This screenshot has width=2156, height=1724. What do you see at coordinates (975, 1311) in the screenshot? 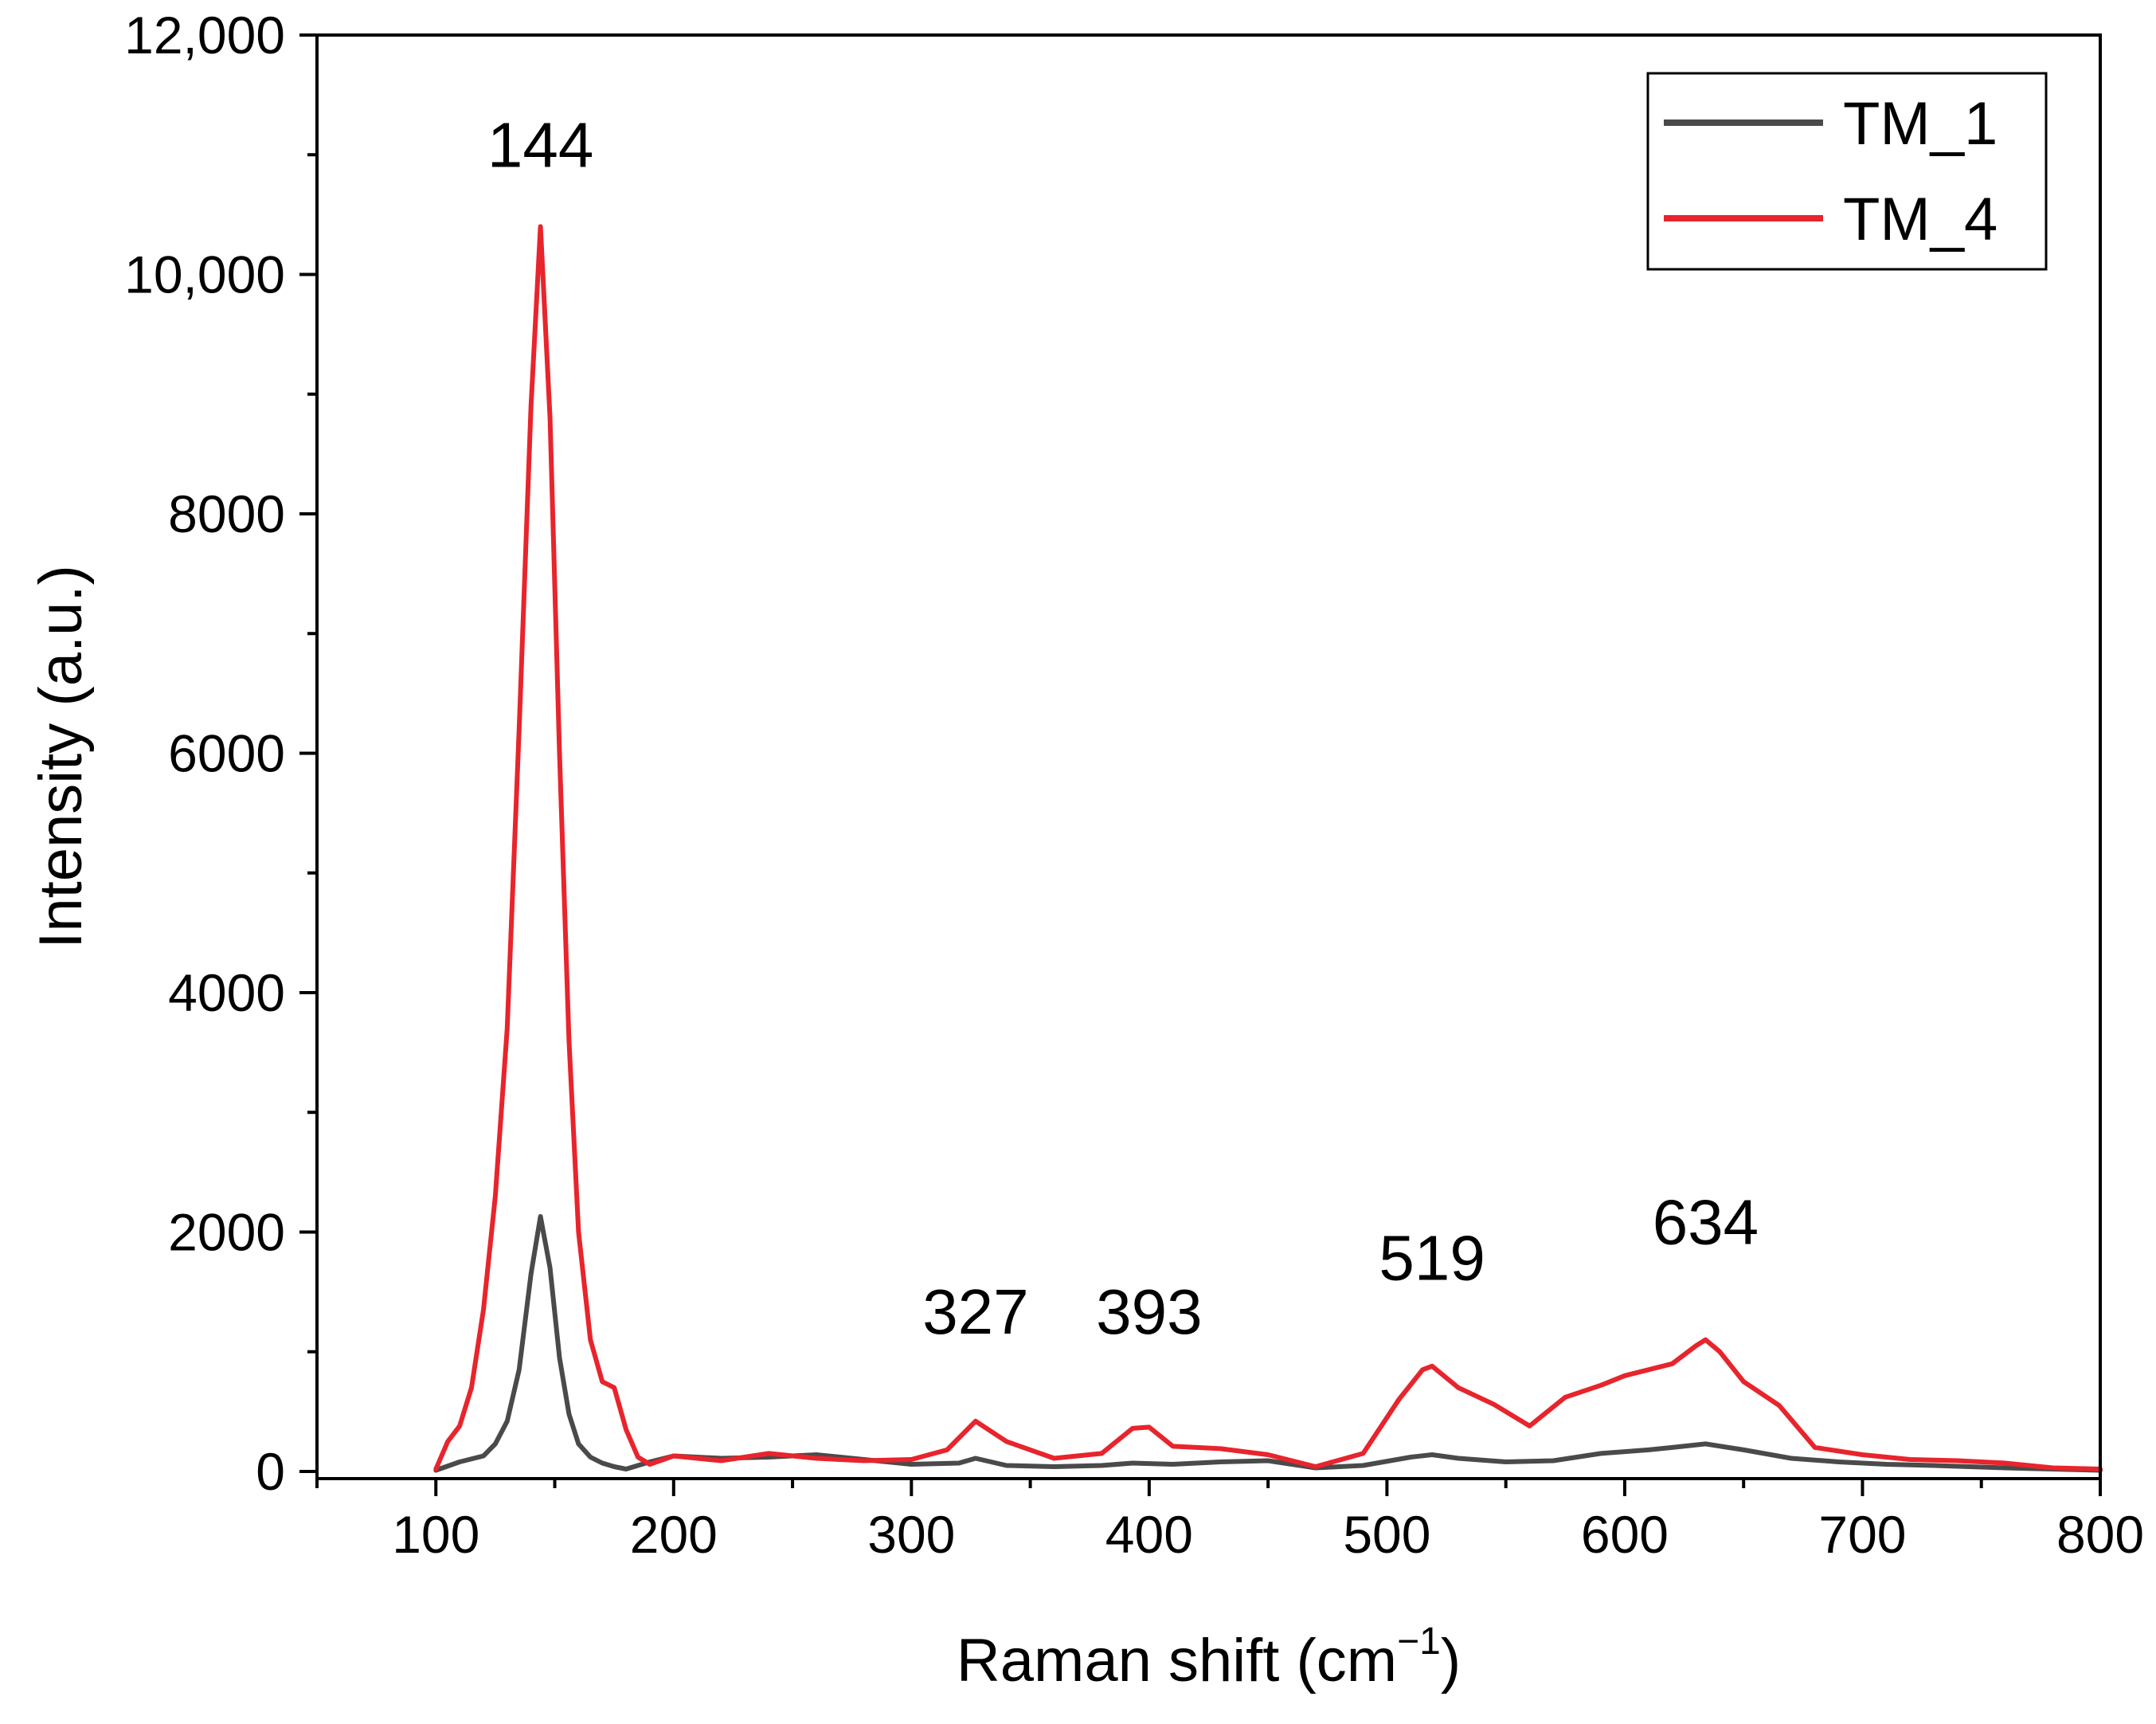
I see `peak-label-327: 327` at bounding box center [975, 1311].